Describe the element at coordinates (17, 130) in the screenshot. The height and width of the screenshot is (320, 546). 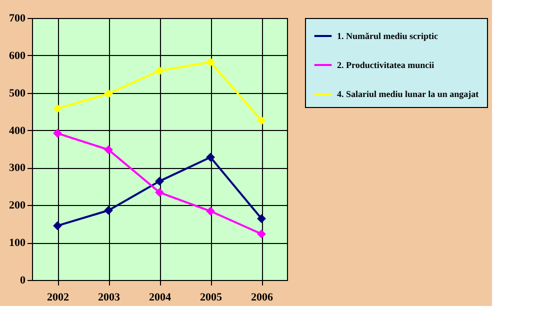
I see `y-tick-label: 400` at that location.